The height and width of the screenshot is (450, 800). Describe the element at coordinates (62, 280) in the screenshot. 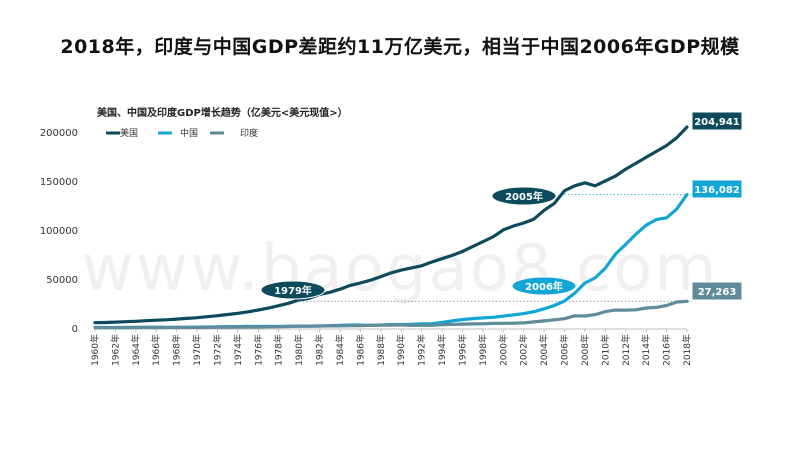

I see `y-tick-label: 50000` at that location.